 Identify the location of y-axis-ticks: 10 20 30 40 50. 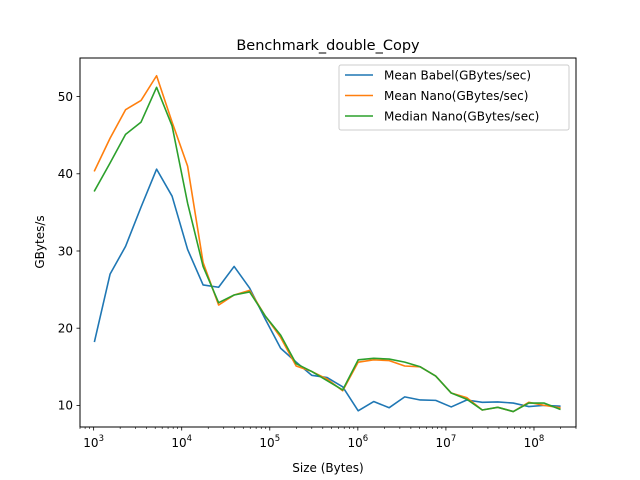
(69, 251).